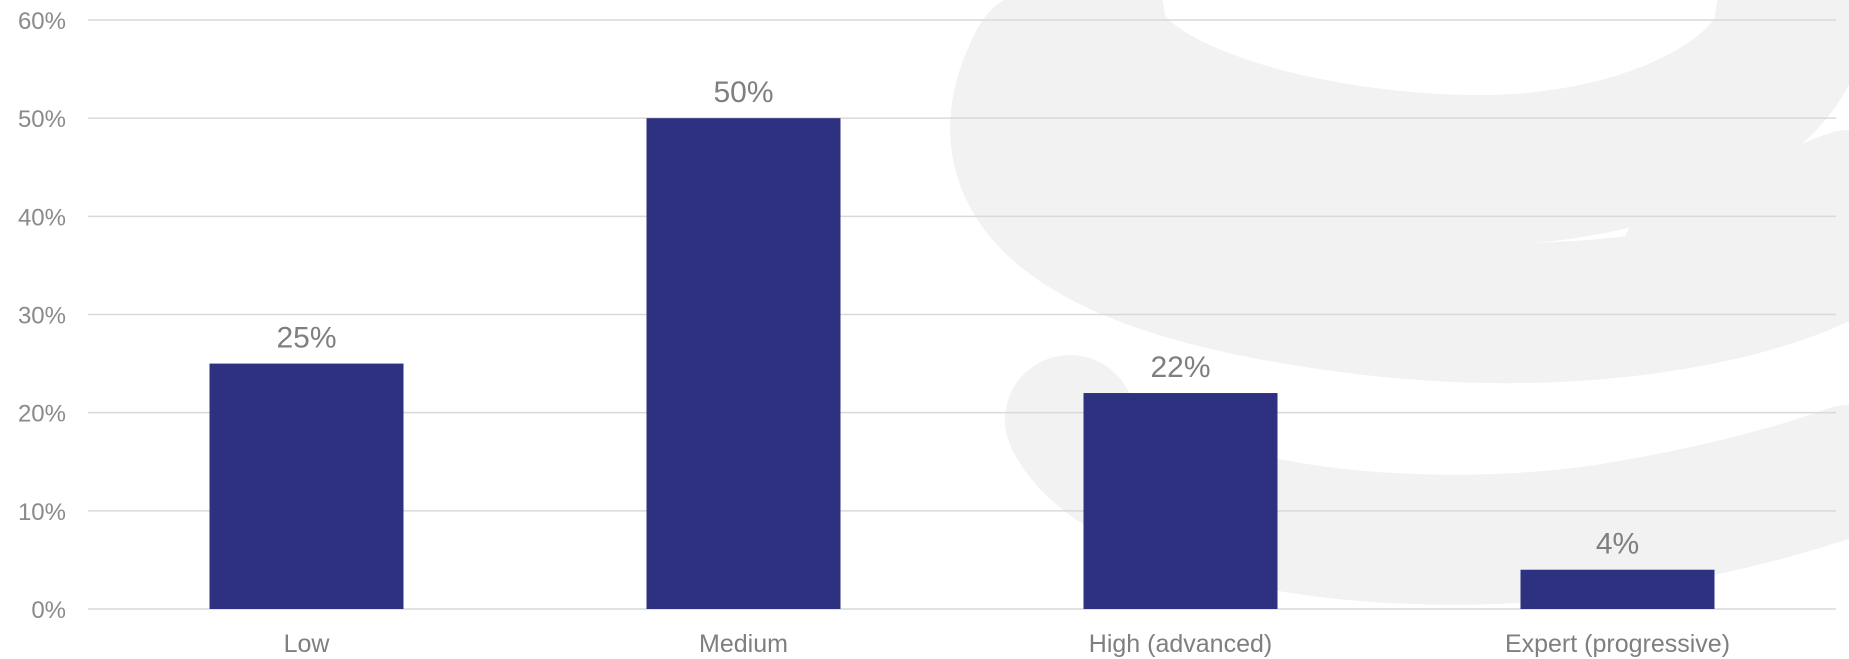  I want to click on x-tick-label: Low, so click(307, 644).